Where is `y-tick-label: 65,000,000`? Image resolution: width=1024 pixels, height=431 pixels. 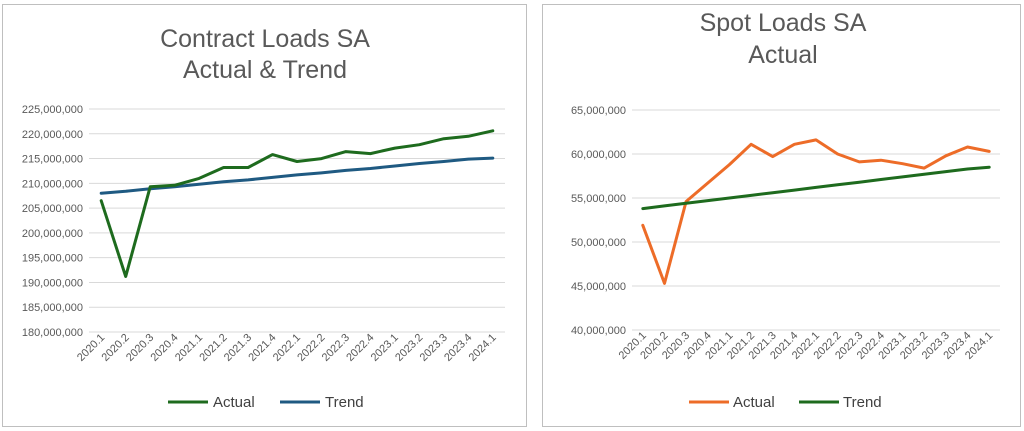
y-tick-label: 65,000,000 is located at coordinates (598, 111).